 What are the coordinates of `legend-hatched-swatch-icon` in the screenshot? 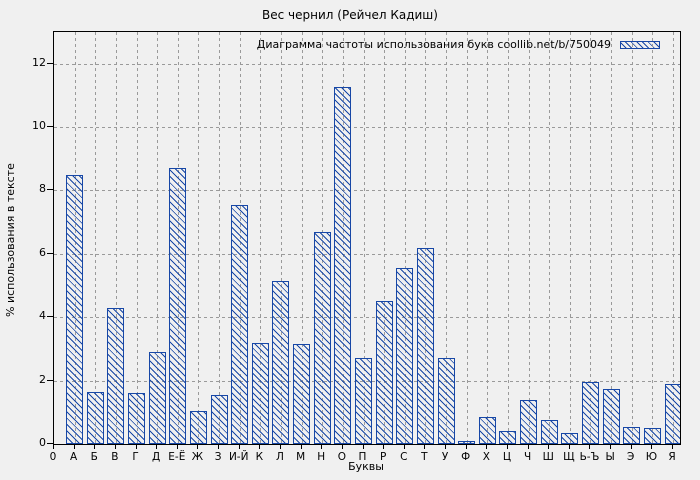 It's located at (640, 44).